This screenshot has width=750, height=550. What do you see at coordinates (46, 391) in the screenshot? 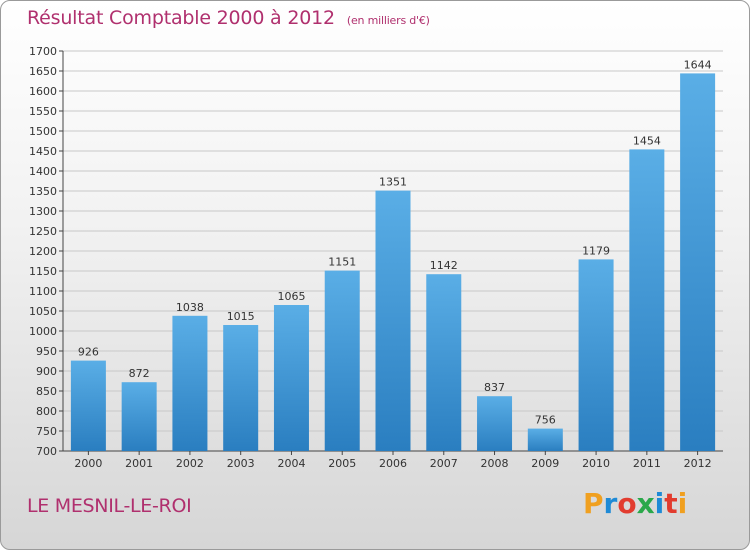
I see `y-tick-label: 850` at bounding box center [46, 391].